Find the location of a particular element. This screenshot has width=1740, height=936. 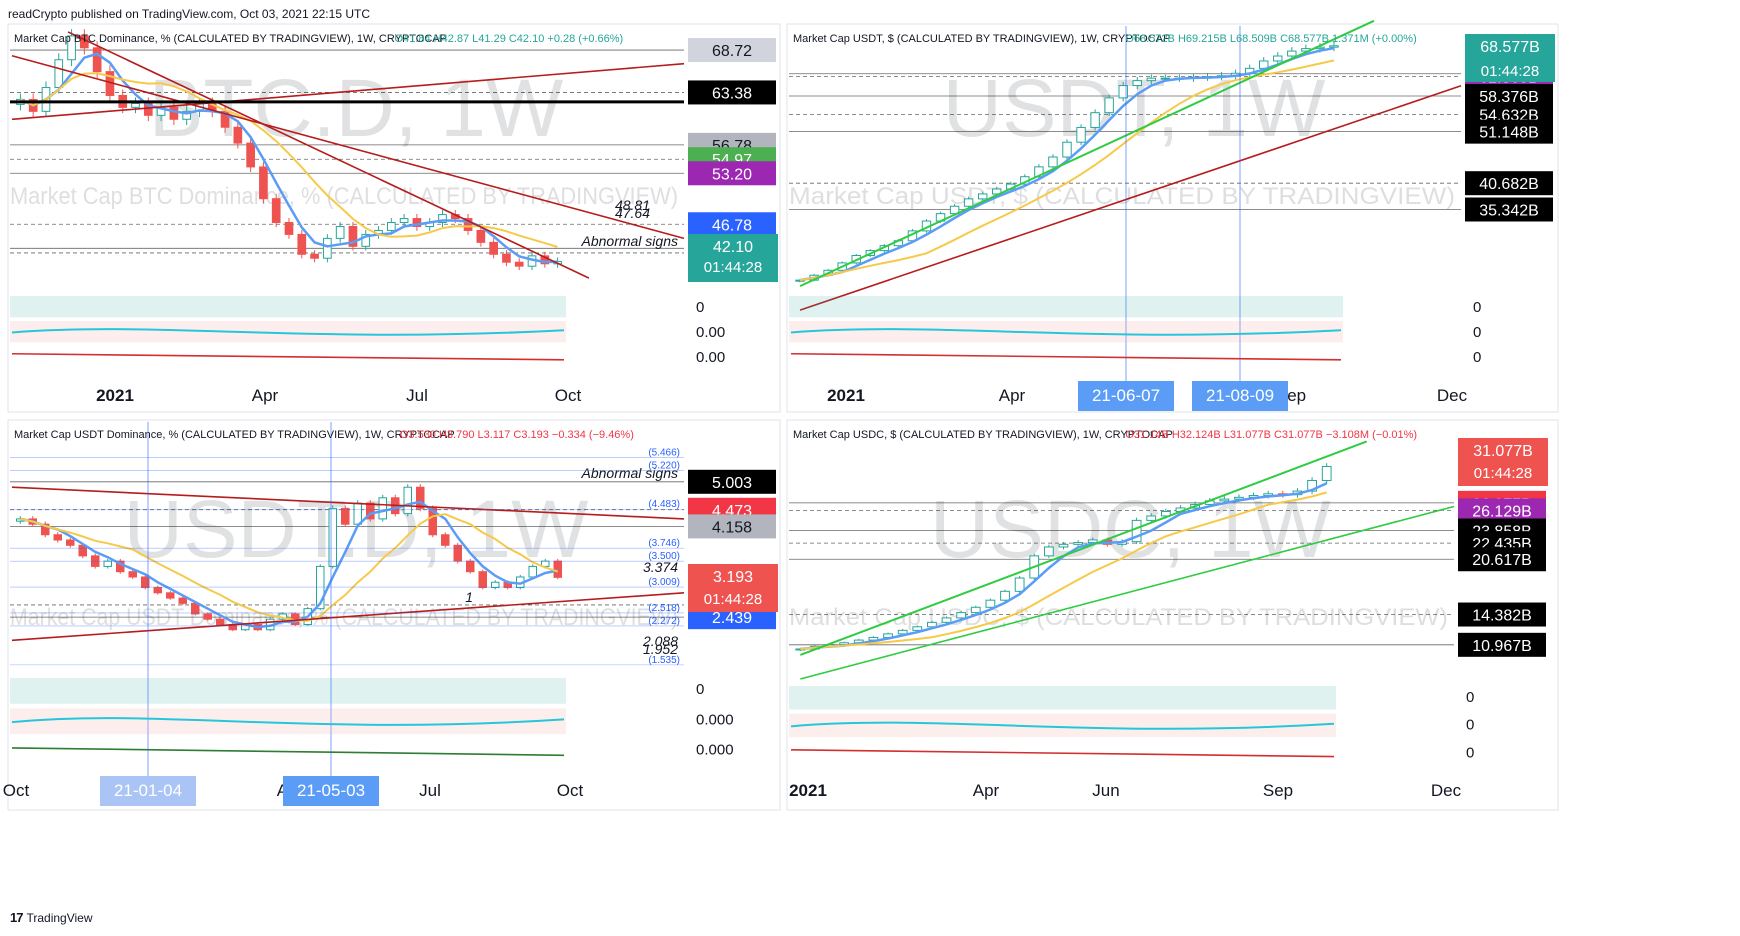

date-marker-label: 21-06-07 is located at coordinates (1126, 395).